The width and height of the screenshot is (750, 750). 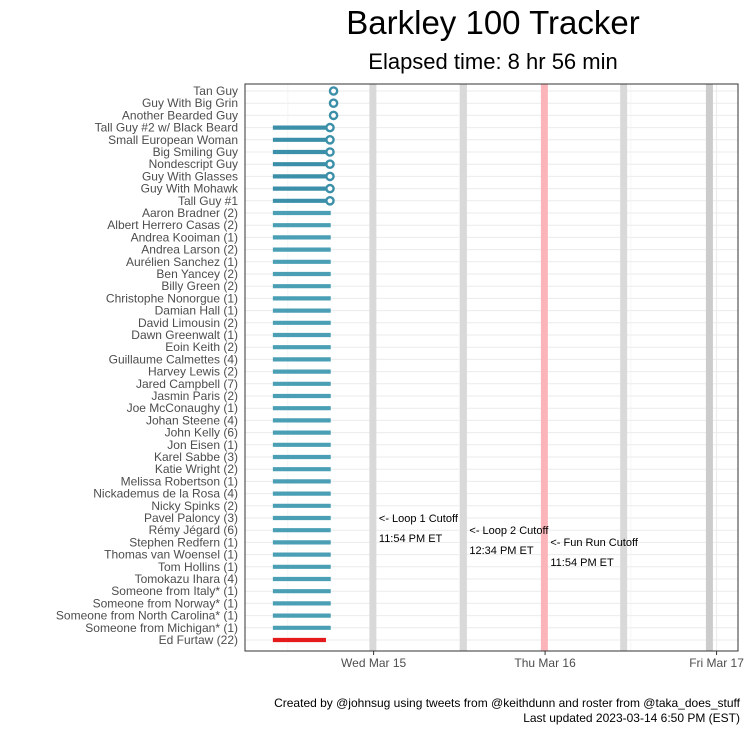 What do you see at coordinates (631, 718) in the screenshot?
I see `caption-updated: Last updated 2023-03-14 6:50 PM (EST)` at bounding box center [631, 718].